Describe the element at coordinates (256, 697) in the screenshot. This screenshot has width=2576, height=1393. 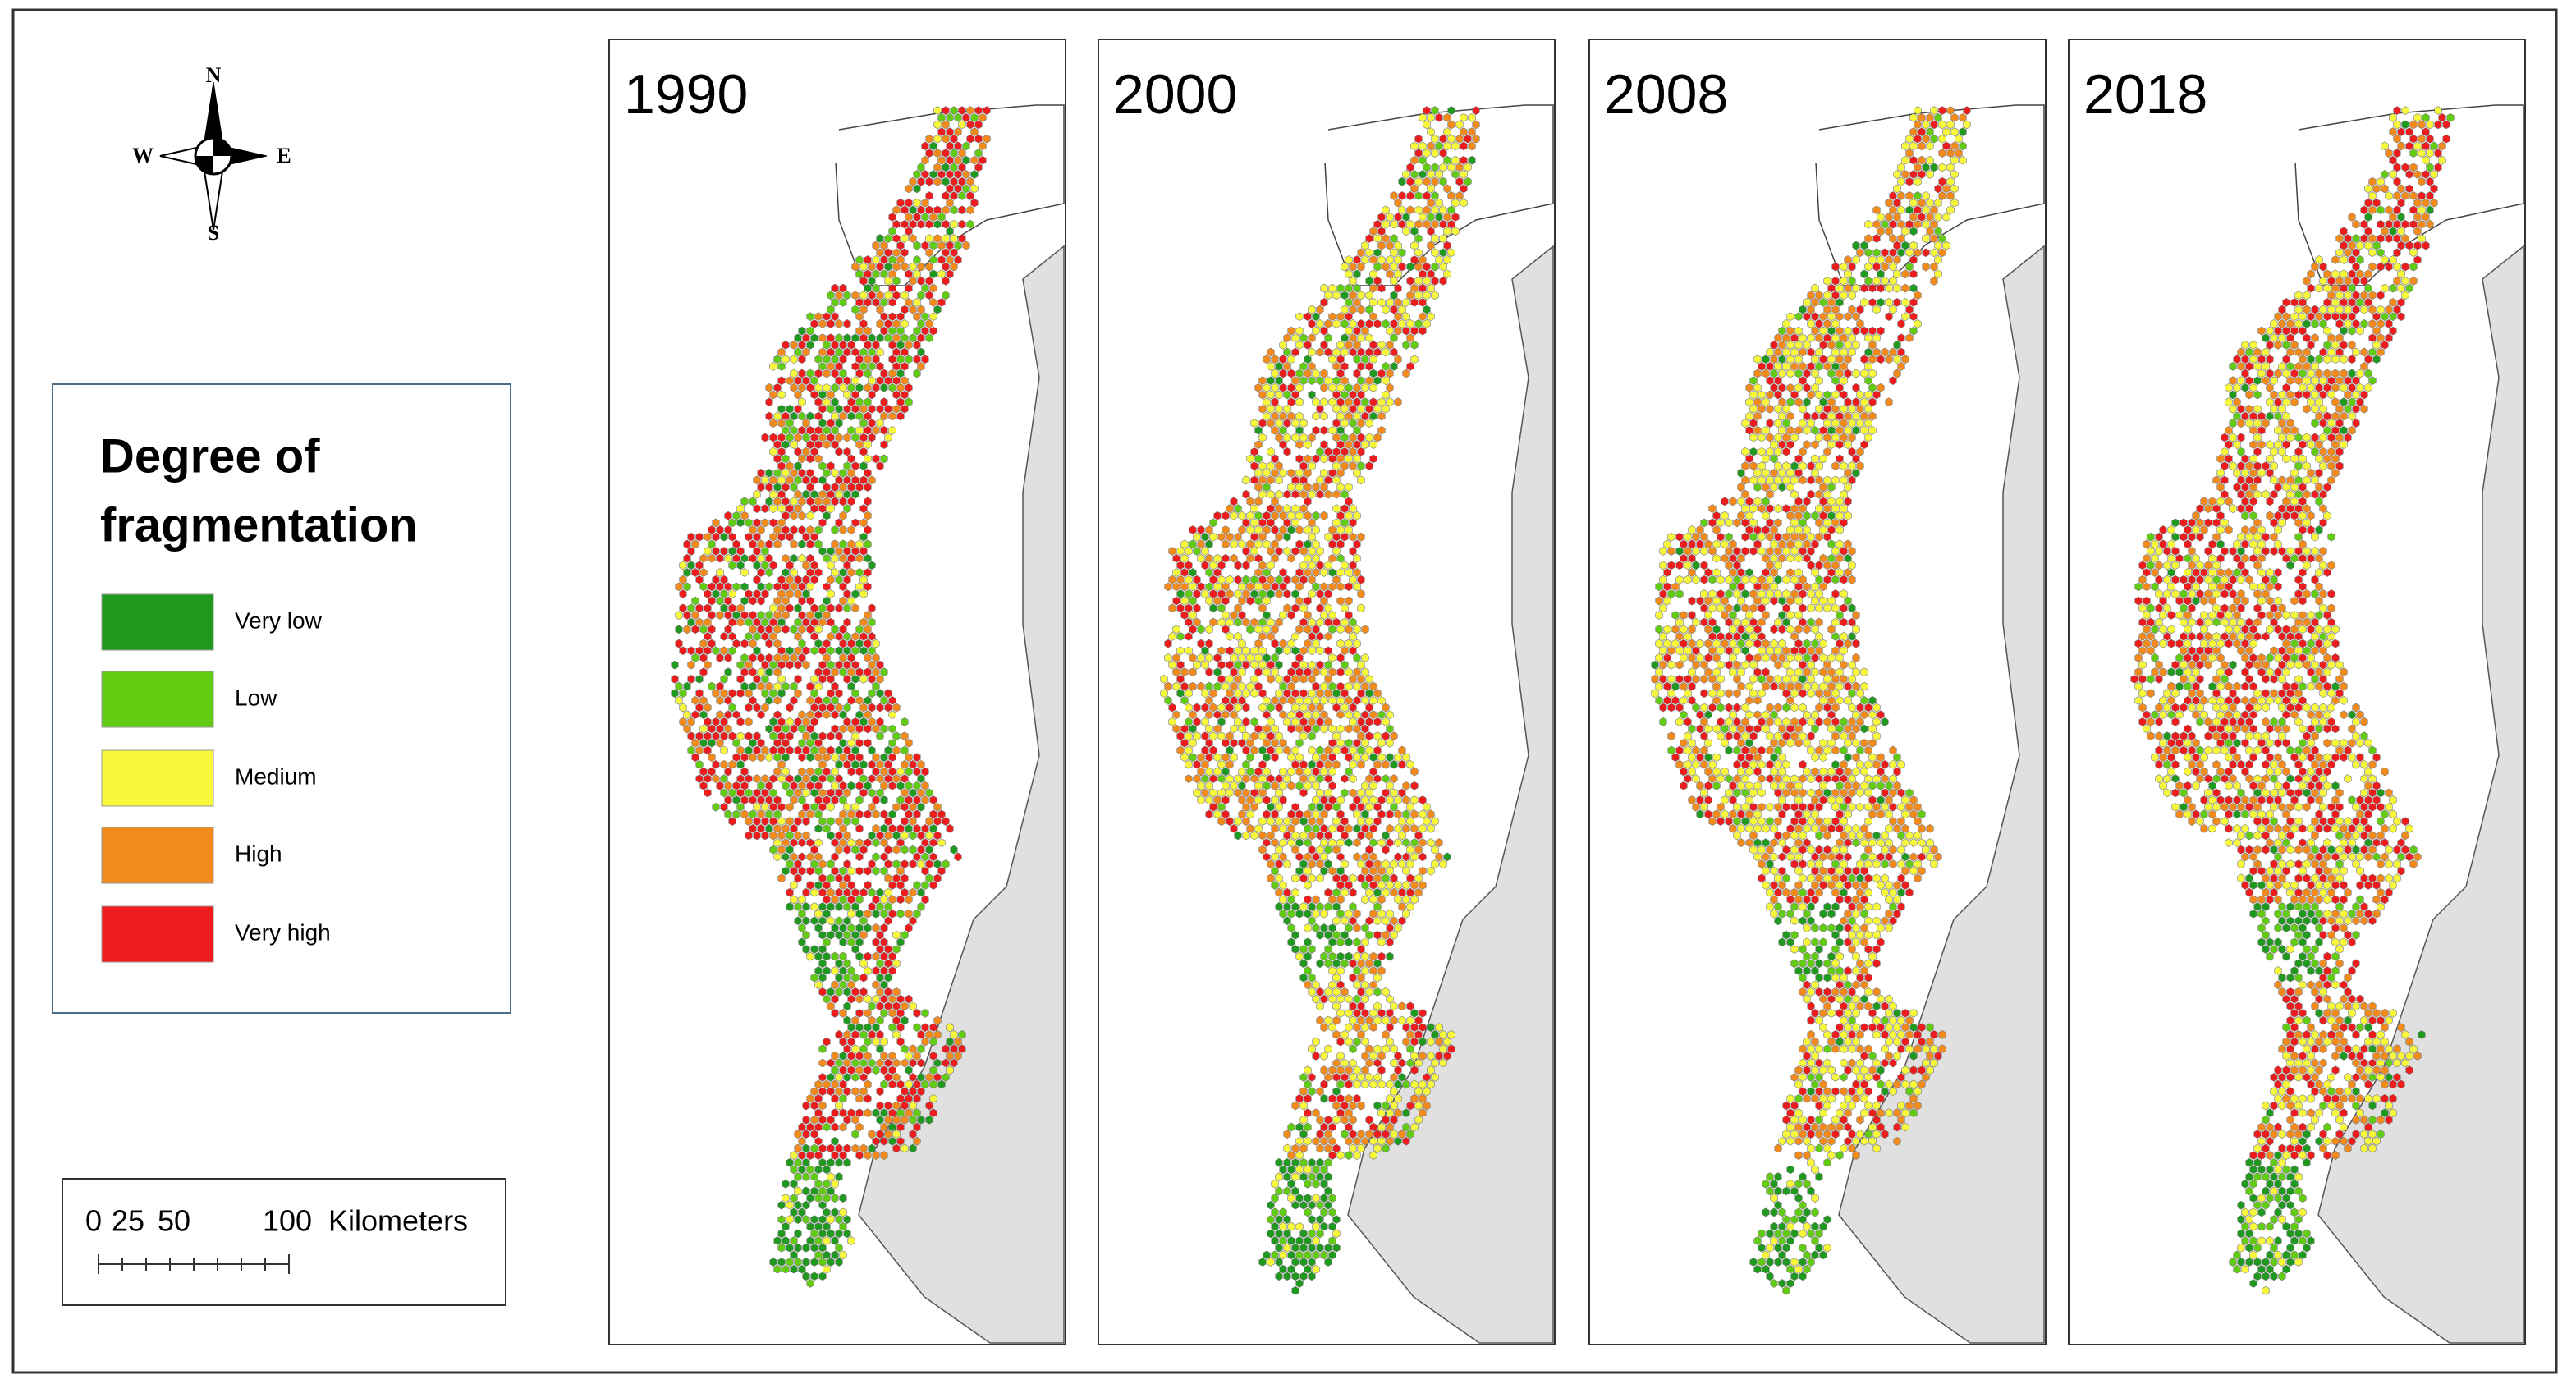
I see `legend-label: Low` at that location.